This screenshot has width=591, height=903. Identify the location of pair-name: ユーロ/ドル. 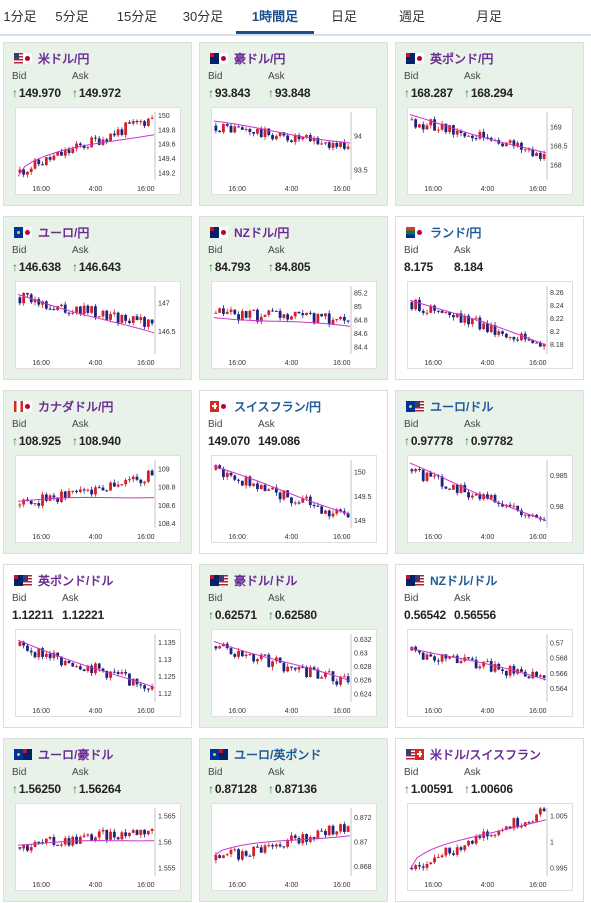
(462, 406).